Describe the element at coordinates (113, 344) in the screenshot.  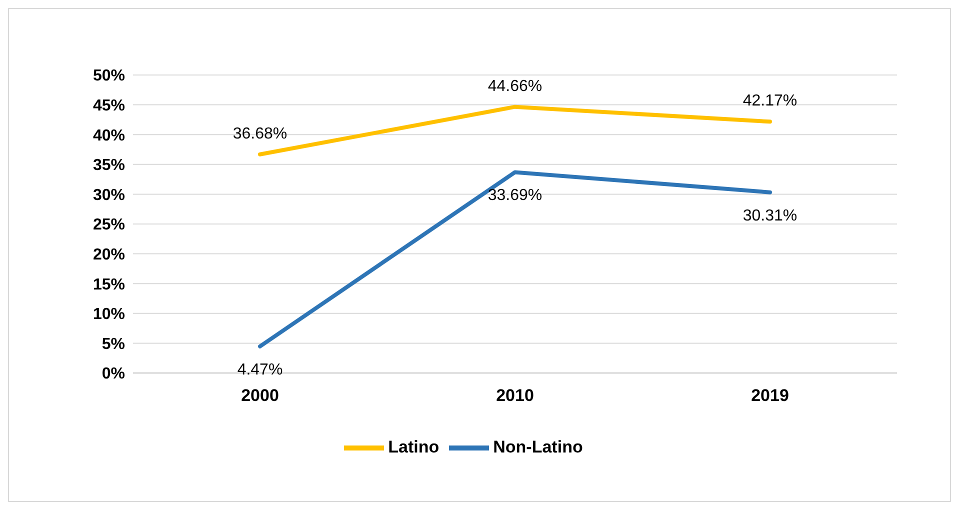
I see `y-tick-label: 5%` at that location.